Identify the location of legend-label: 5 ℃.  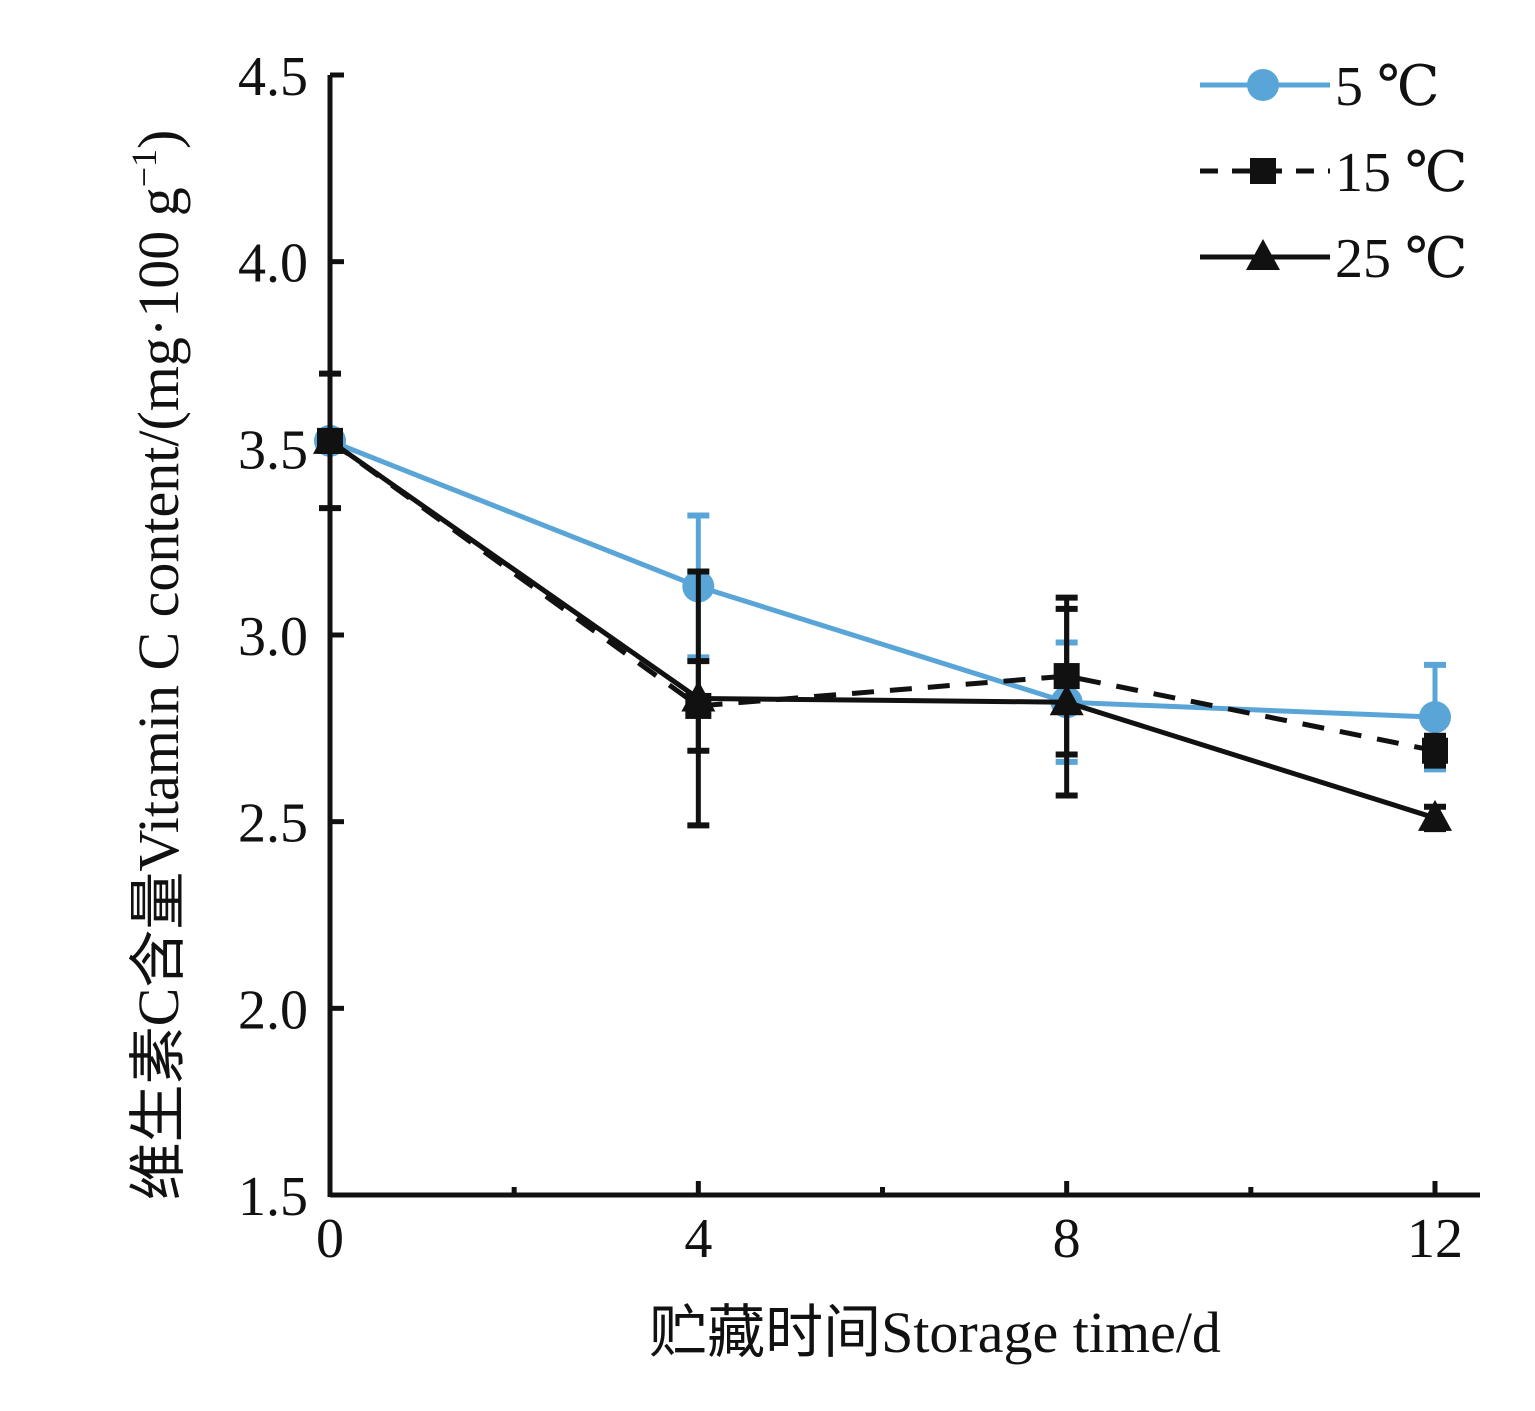
(1387, 87).